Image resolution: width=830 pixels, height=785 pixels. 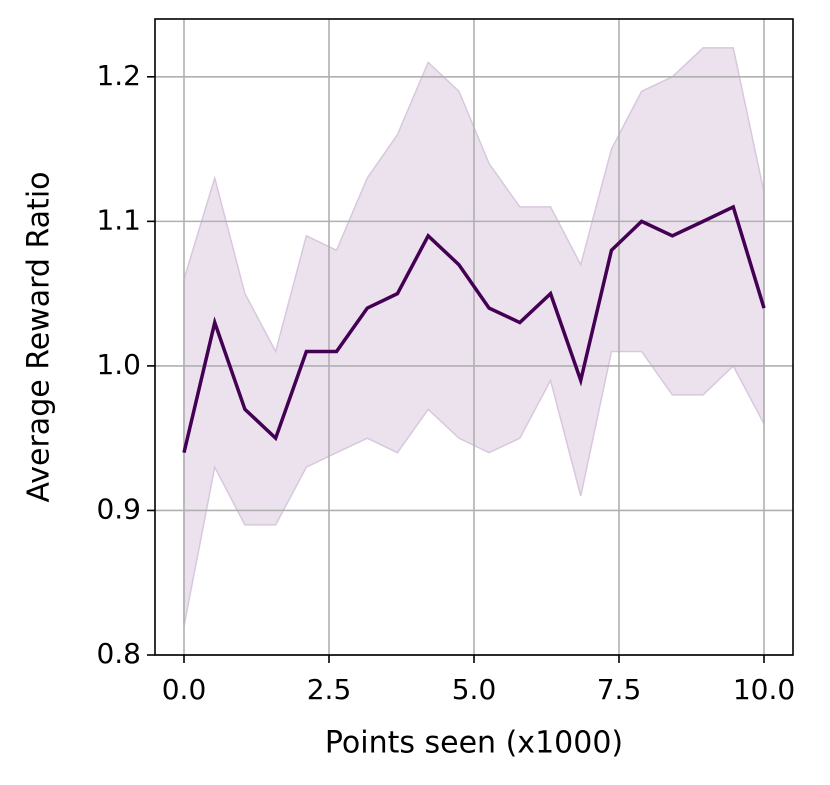 What do you see at coordinates (184, 689) in the screenshot?
I see `x-tick-label: 0.0` at bounding box center [184, 689].